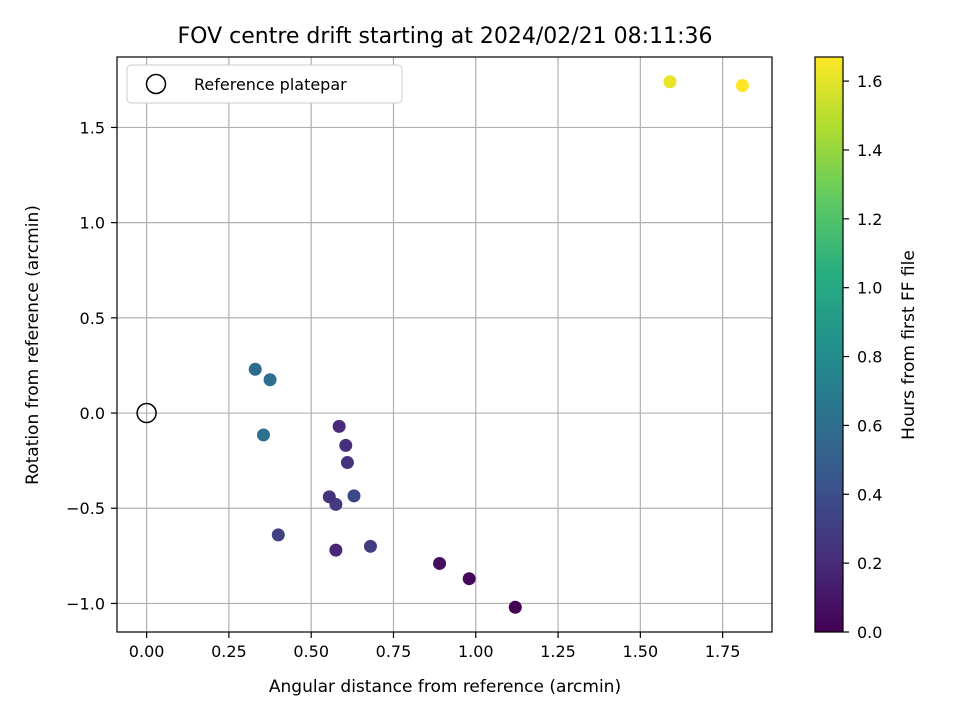 This screenshot has height=720, width=960. I want to click on colorbar-tick-label: 1.2, so click(869, 219).